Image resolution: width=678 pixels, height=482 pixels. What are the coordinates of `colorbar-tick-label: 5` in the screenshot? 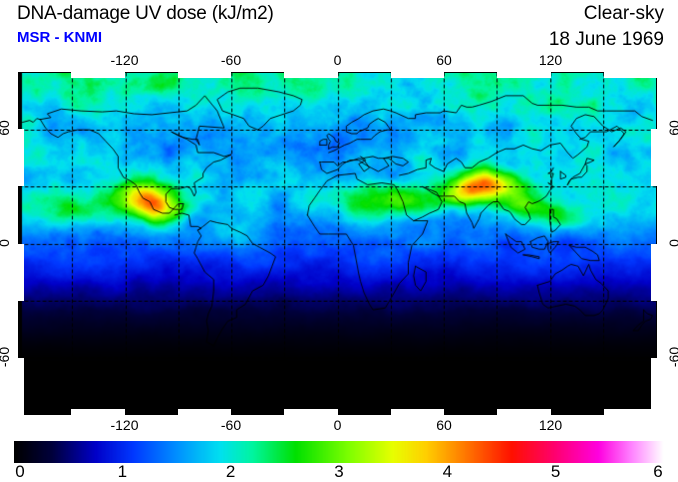 It's located at (555, 471).